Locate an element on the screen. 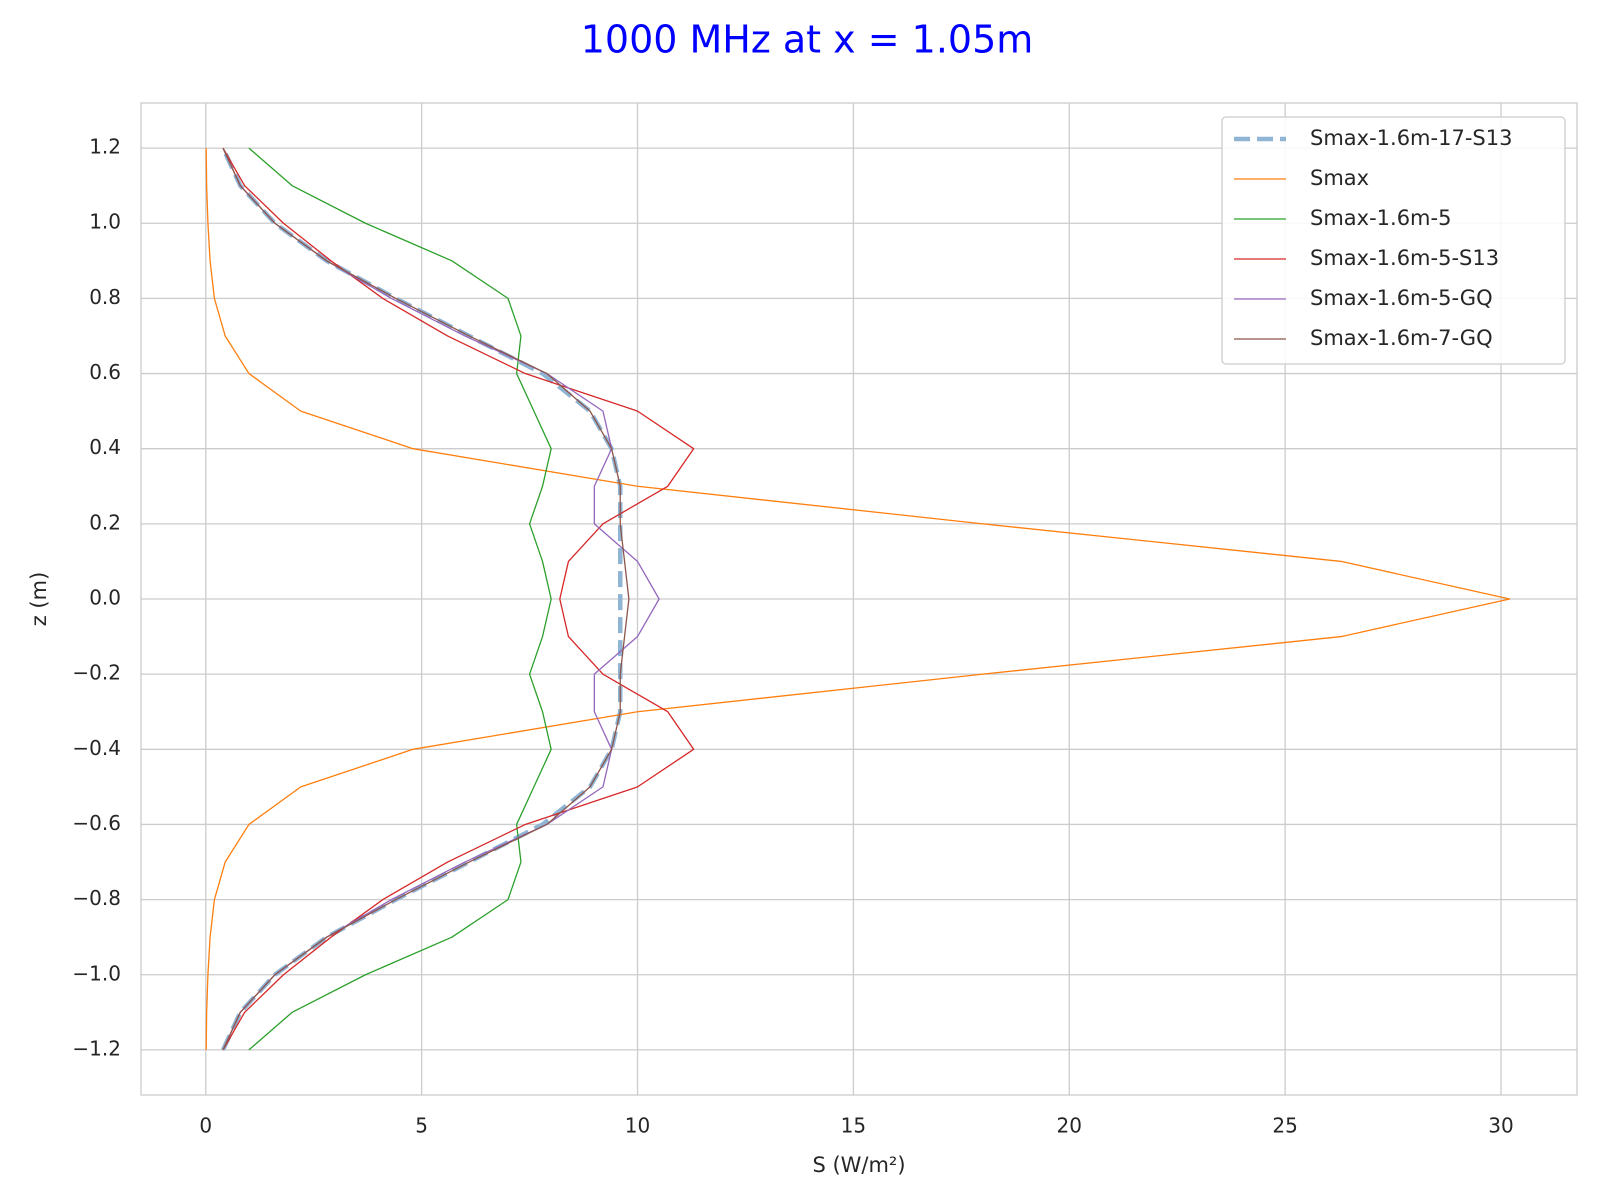 This screenshot has height=1200, width=1600. legend-box is located at coordinates (1393, 240).